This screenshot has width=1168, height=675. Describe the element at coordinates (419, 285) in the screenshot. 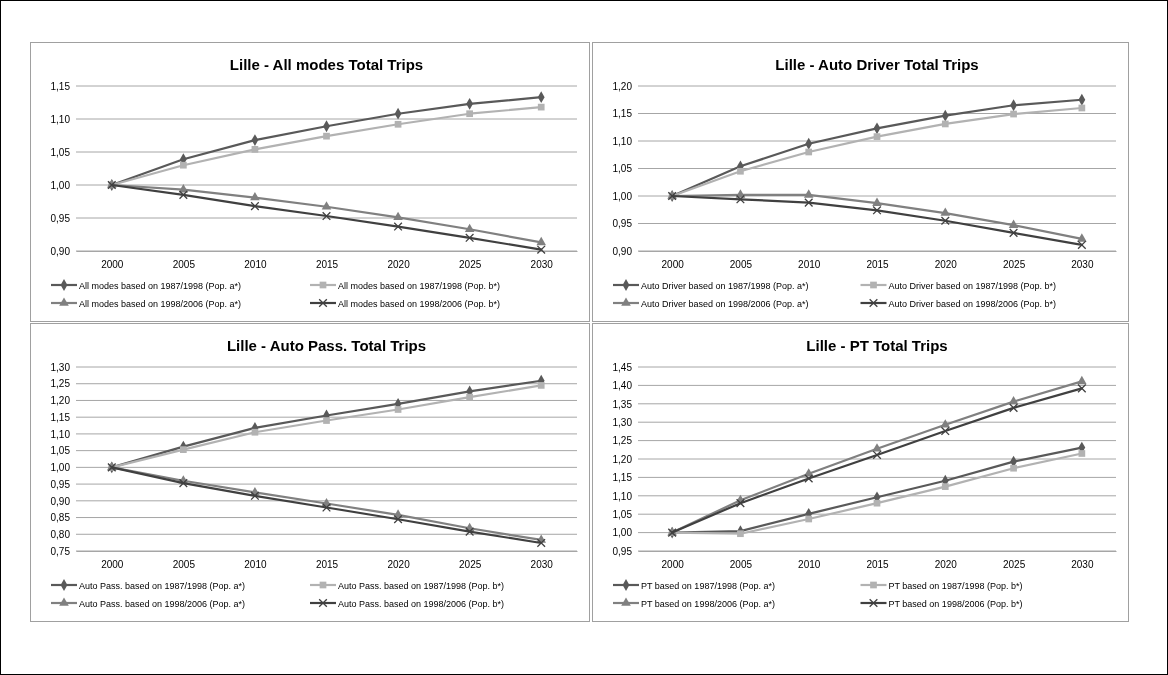

I see `legend-label: All modes based on 1987/1998 (Pop. b*)` at that location.